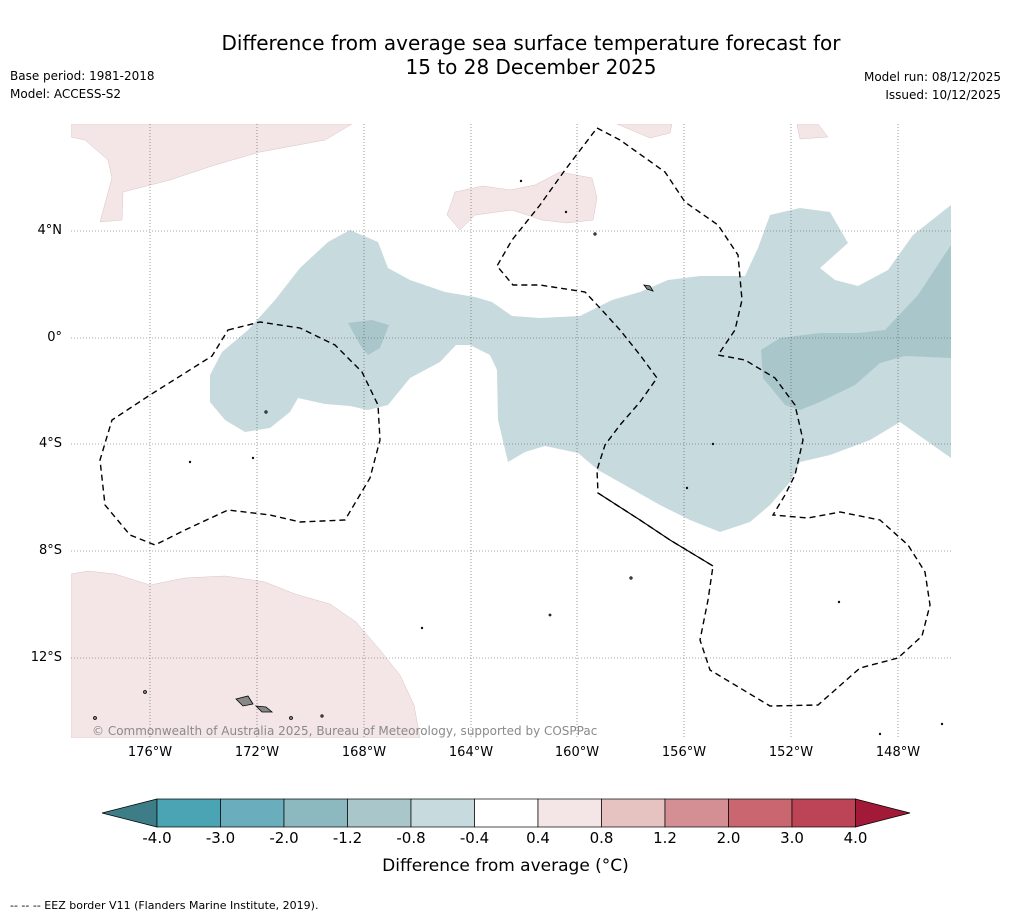  What do you see at coordinates (347, 838) in the screenshot?
I see `colorbar-tick: -1.2` at bounding box center [347, 838].